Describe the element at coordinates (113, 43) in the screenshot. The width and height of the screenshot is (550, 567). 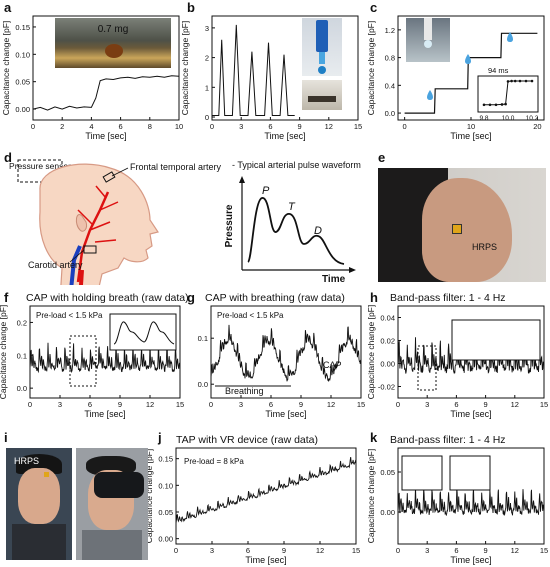
I see `balloon-photo: 0.7 mg` at that location.